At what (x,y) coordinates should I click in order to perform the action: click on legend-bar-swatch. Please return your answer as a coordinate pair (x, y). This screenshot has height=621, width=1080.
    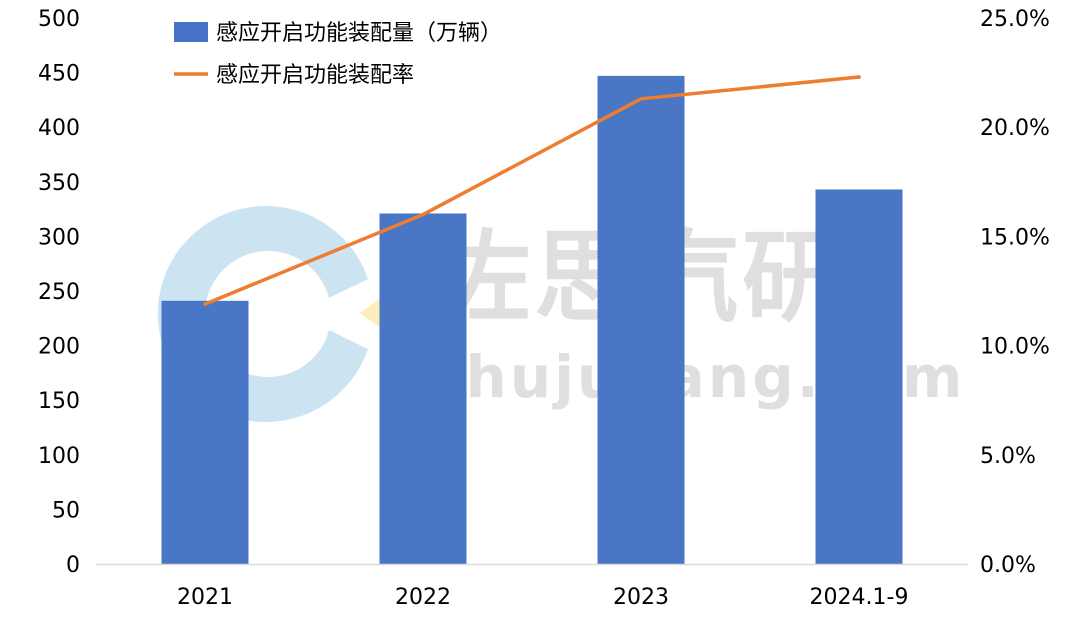
    Looking at the image, I should click on (191, 32).